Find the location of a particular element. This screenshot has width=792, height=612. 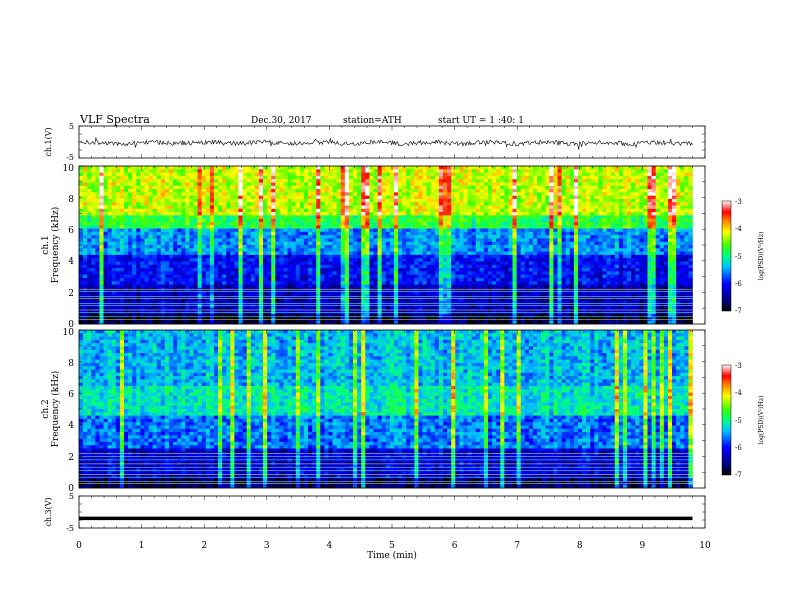

ch1-waveform-line is located at coordinates (386, 143).